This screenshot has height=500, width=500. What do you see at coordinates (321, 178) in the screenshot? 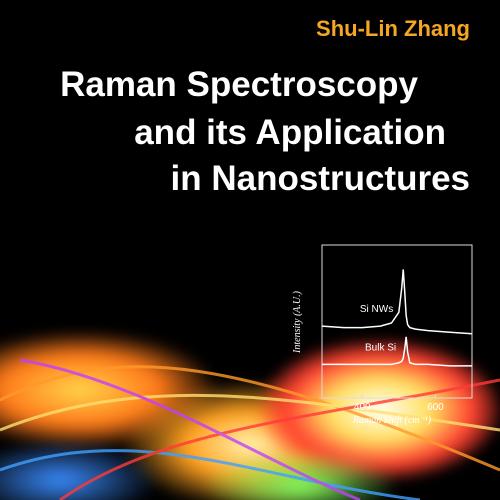
I see `title-line: in Nanostructures` at bounding box center [321, 178].